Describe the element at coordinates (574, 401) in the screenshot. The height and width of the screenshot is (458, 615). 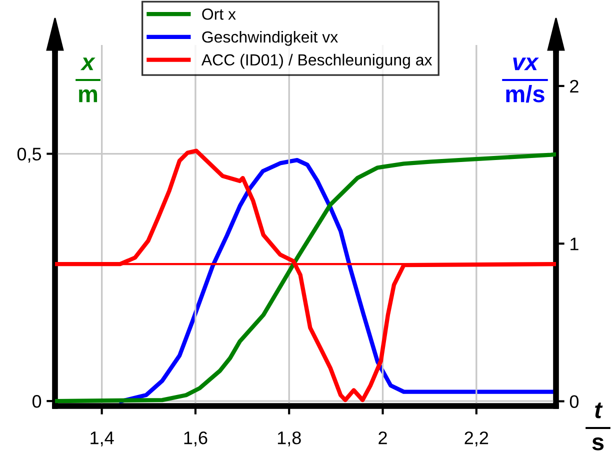
I see `y2-tick-label: 0` at that location.